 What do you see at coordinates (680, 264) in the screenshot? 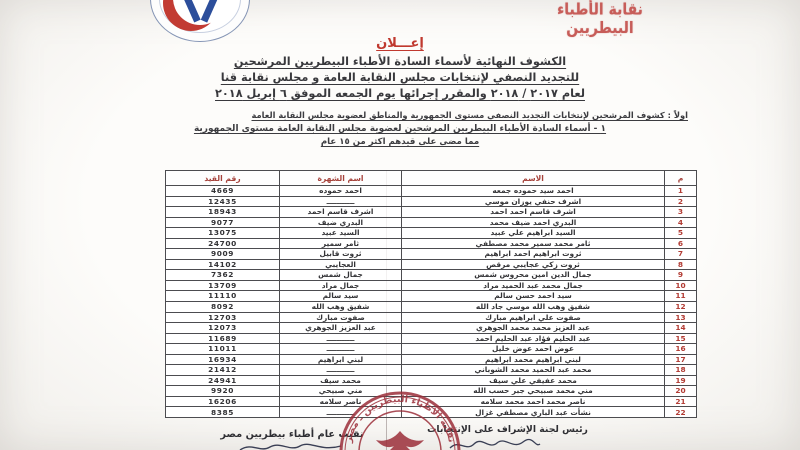
I see `cell-idx: 8` at bounding box center [680, 264].